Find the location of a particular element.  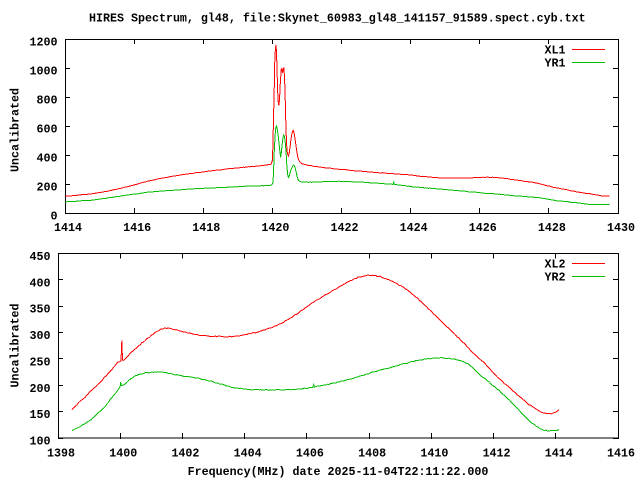

svg-text: 1430 is located at coordinates (621, 228).